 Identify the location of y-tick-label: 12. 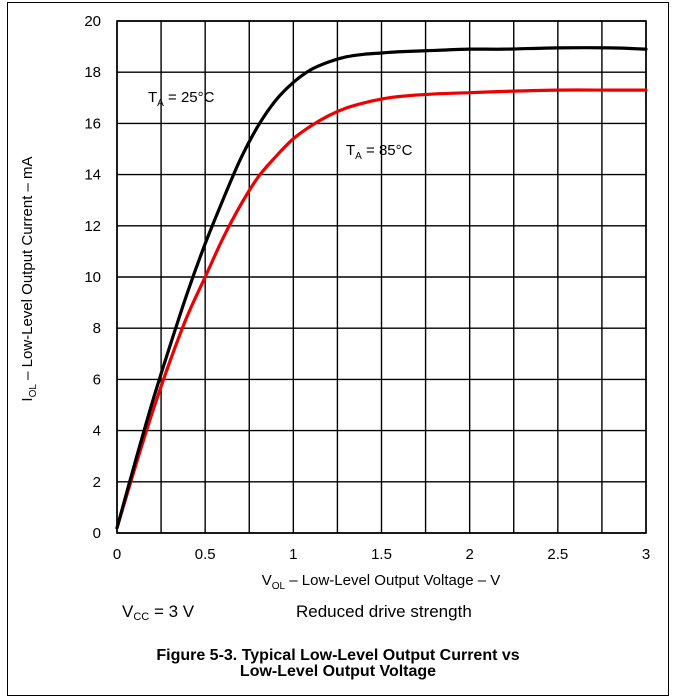
(92, 226).